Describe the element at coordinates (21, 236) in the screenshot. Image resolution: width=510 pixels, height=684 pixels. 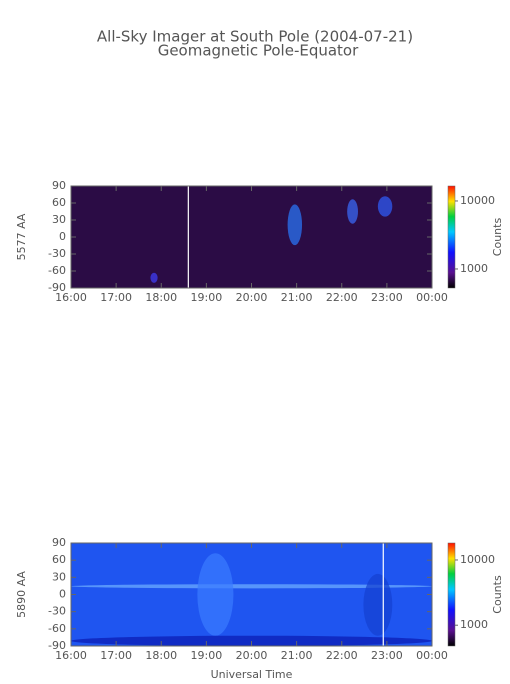
I see `y-axis-label: 5577 AA` at that location.